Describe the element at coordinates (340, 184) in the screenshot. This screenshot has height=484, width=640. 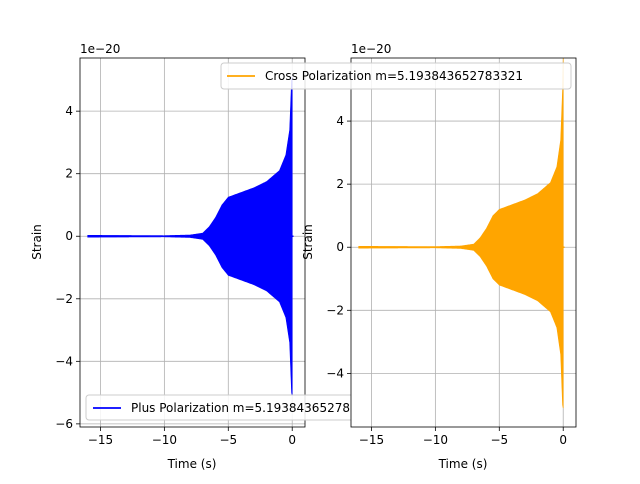
I see `cross-y-tick-label: 2` at that location.